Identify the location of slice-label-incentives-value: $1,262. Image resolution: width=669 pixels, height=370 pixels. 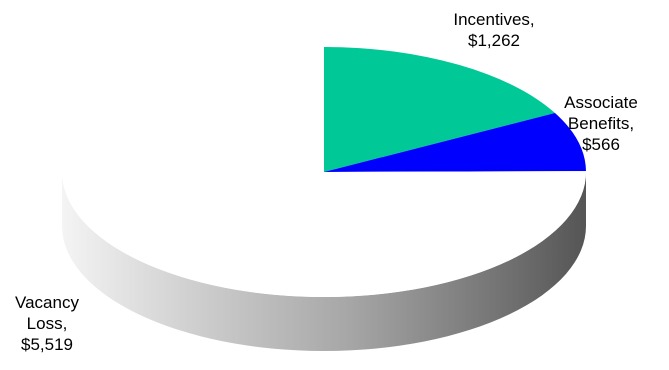
(494, 40).